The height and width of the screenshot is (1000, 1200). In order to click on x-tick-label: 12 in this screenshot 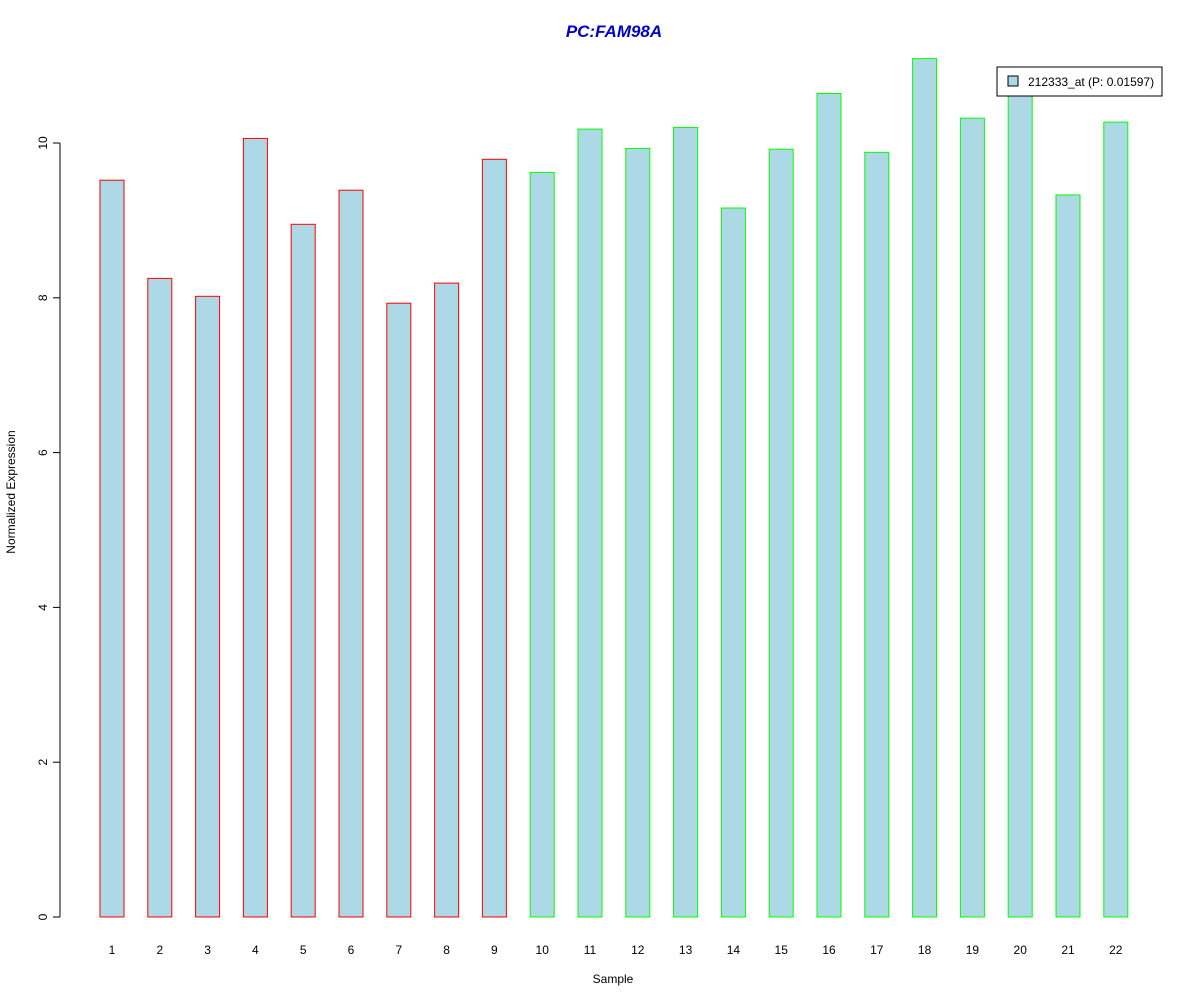, I will do `click(638, 950)`.